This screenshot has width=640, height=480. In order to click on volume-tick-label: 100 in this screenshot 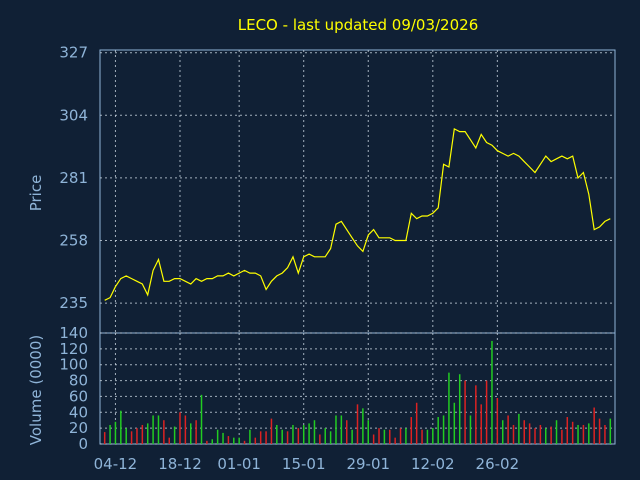, I will do `click(73, 365)`.